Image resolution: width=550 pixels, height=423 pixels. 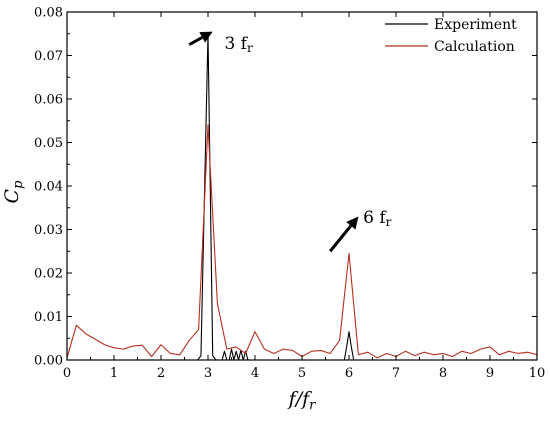 I want to click on x-tick-label: 6, so click(x=349, y=373).